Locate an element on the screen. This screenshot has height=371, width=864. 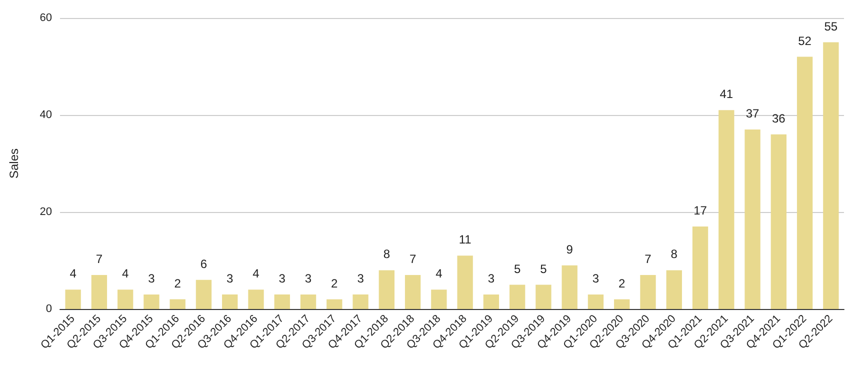
y-tick-label: 60 is located at coordinates (46, 18).